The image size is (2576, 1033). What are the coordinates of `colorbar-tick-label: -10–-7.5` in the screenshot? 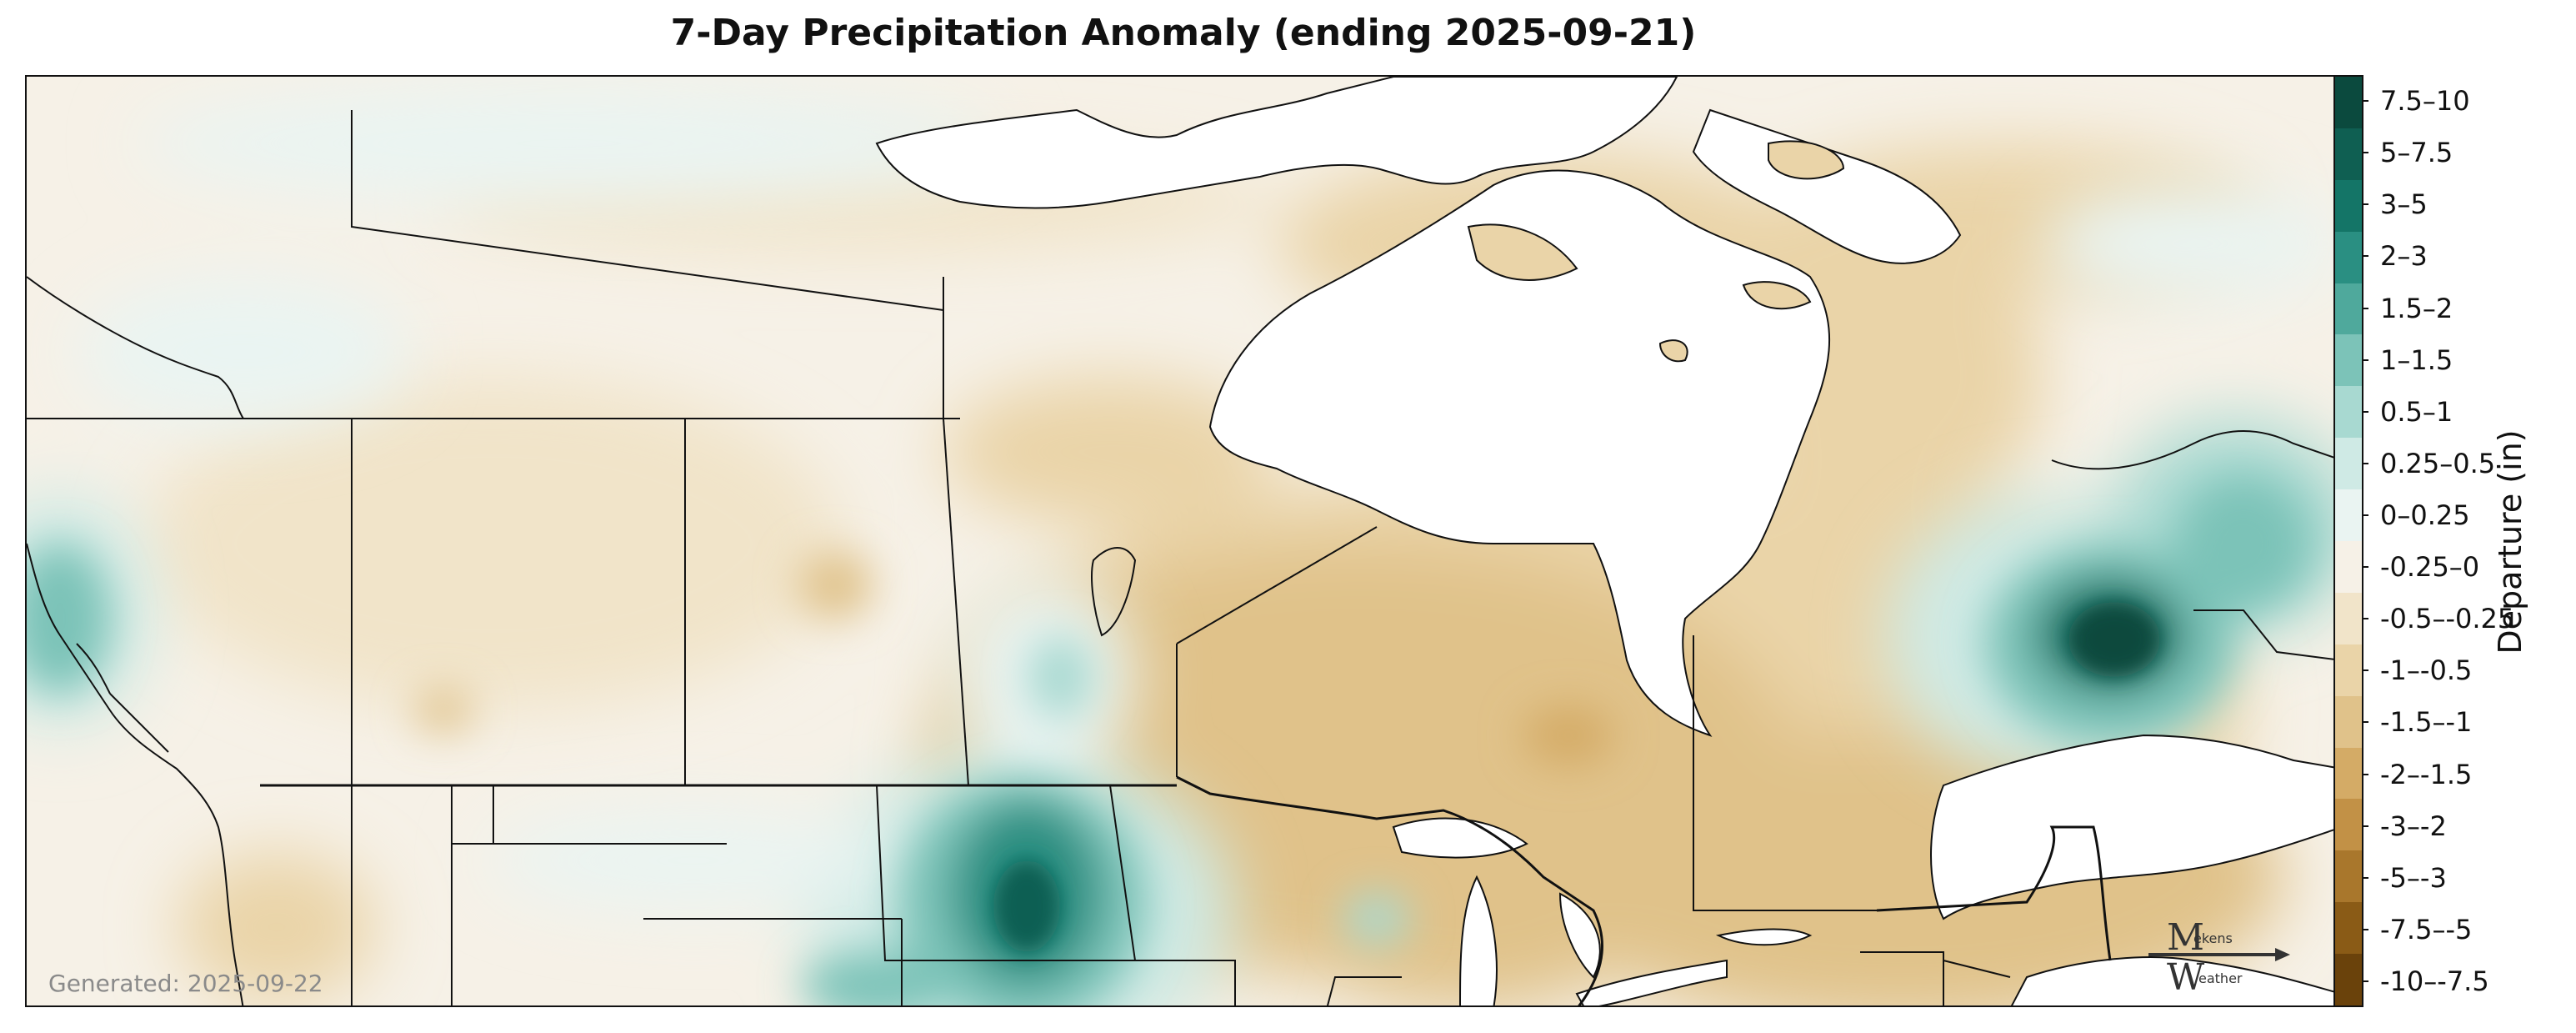 It's located at (2434, 981).